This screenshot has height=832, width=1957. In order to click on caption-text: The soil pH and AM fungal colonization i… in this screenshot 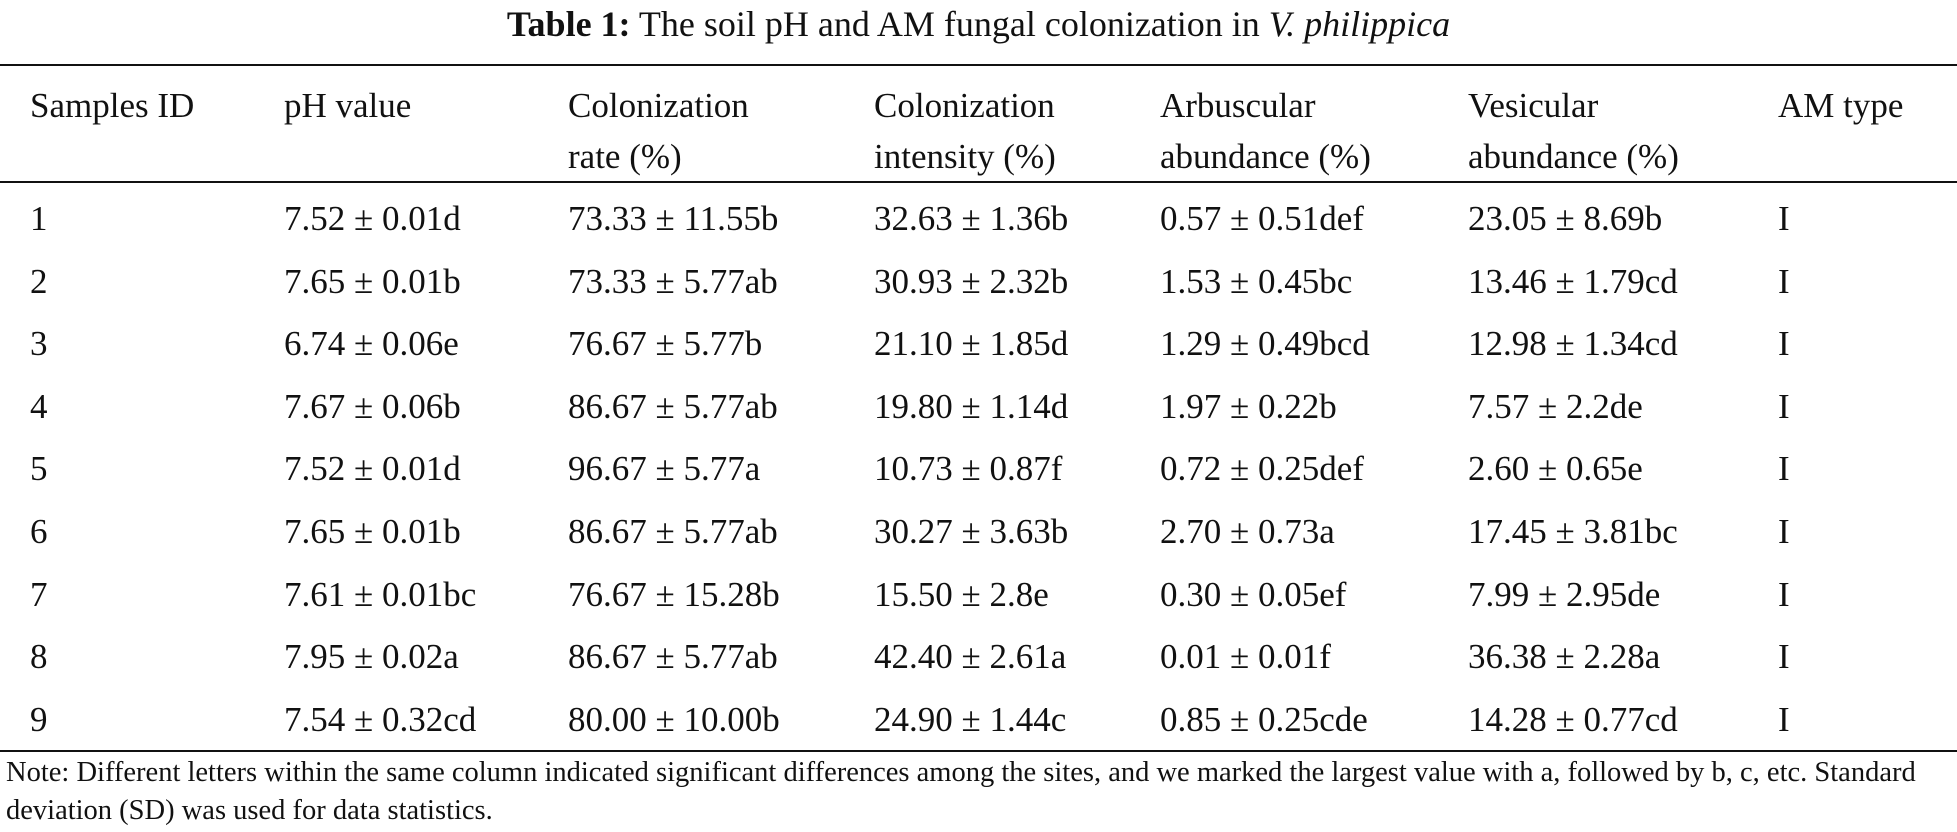, I will do `click(949, 24)`.